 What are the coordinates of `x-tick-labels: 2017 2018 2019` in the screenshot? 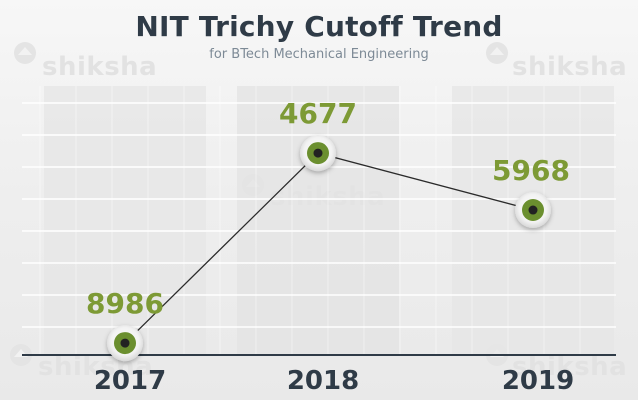 It's located at (334, 381).